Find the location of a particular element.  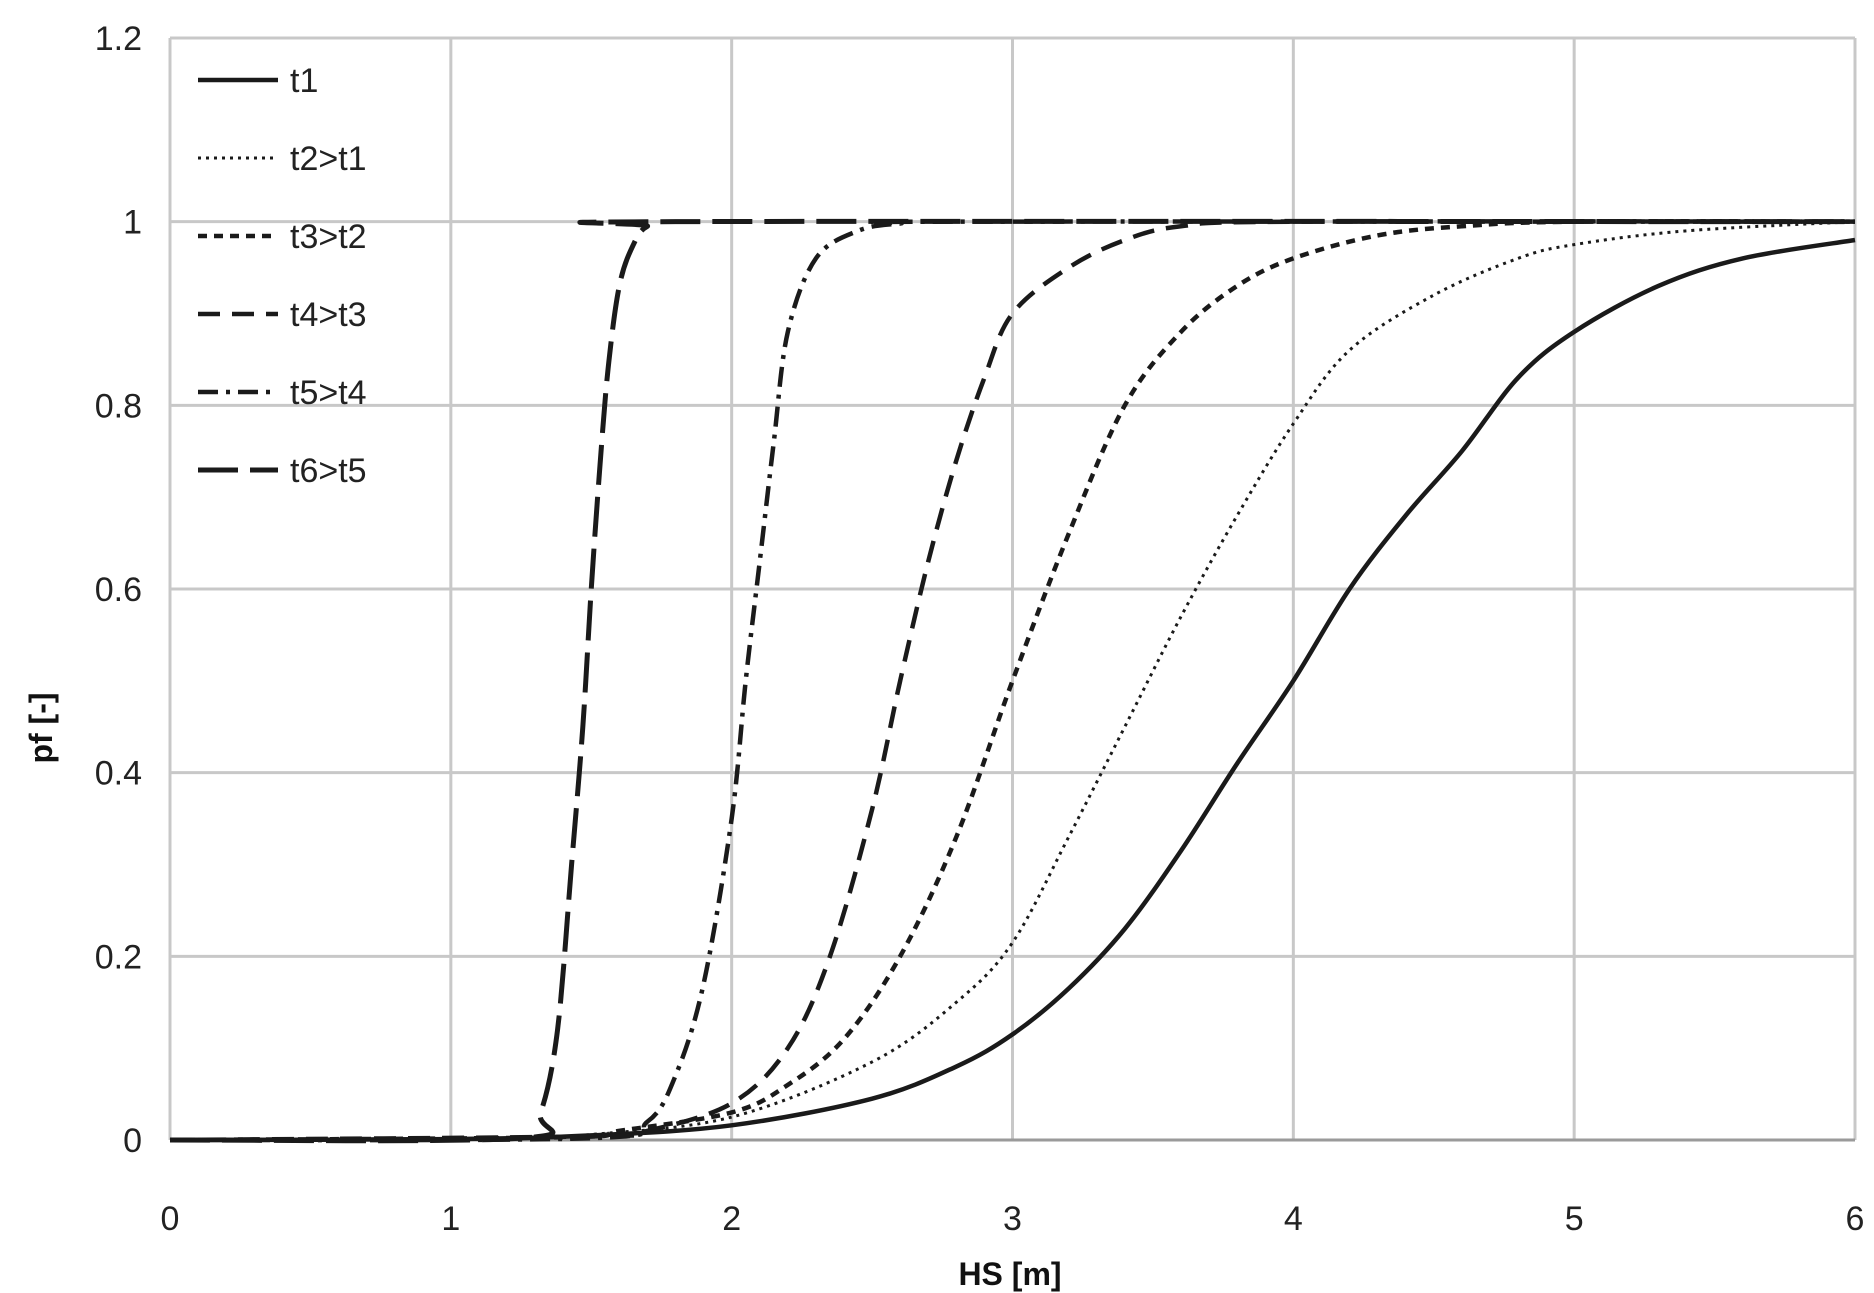

x-tick-label: 4 is located at coordinates (1293, 1219).